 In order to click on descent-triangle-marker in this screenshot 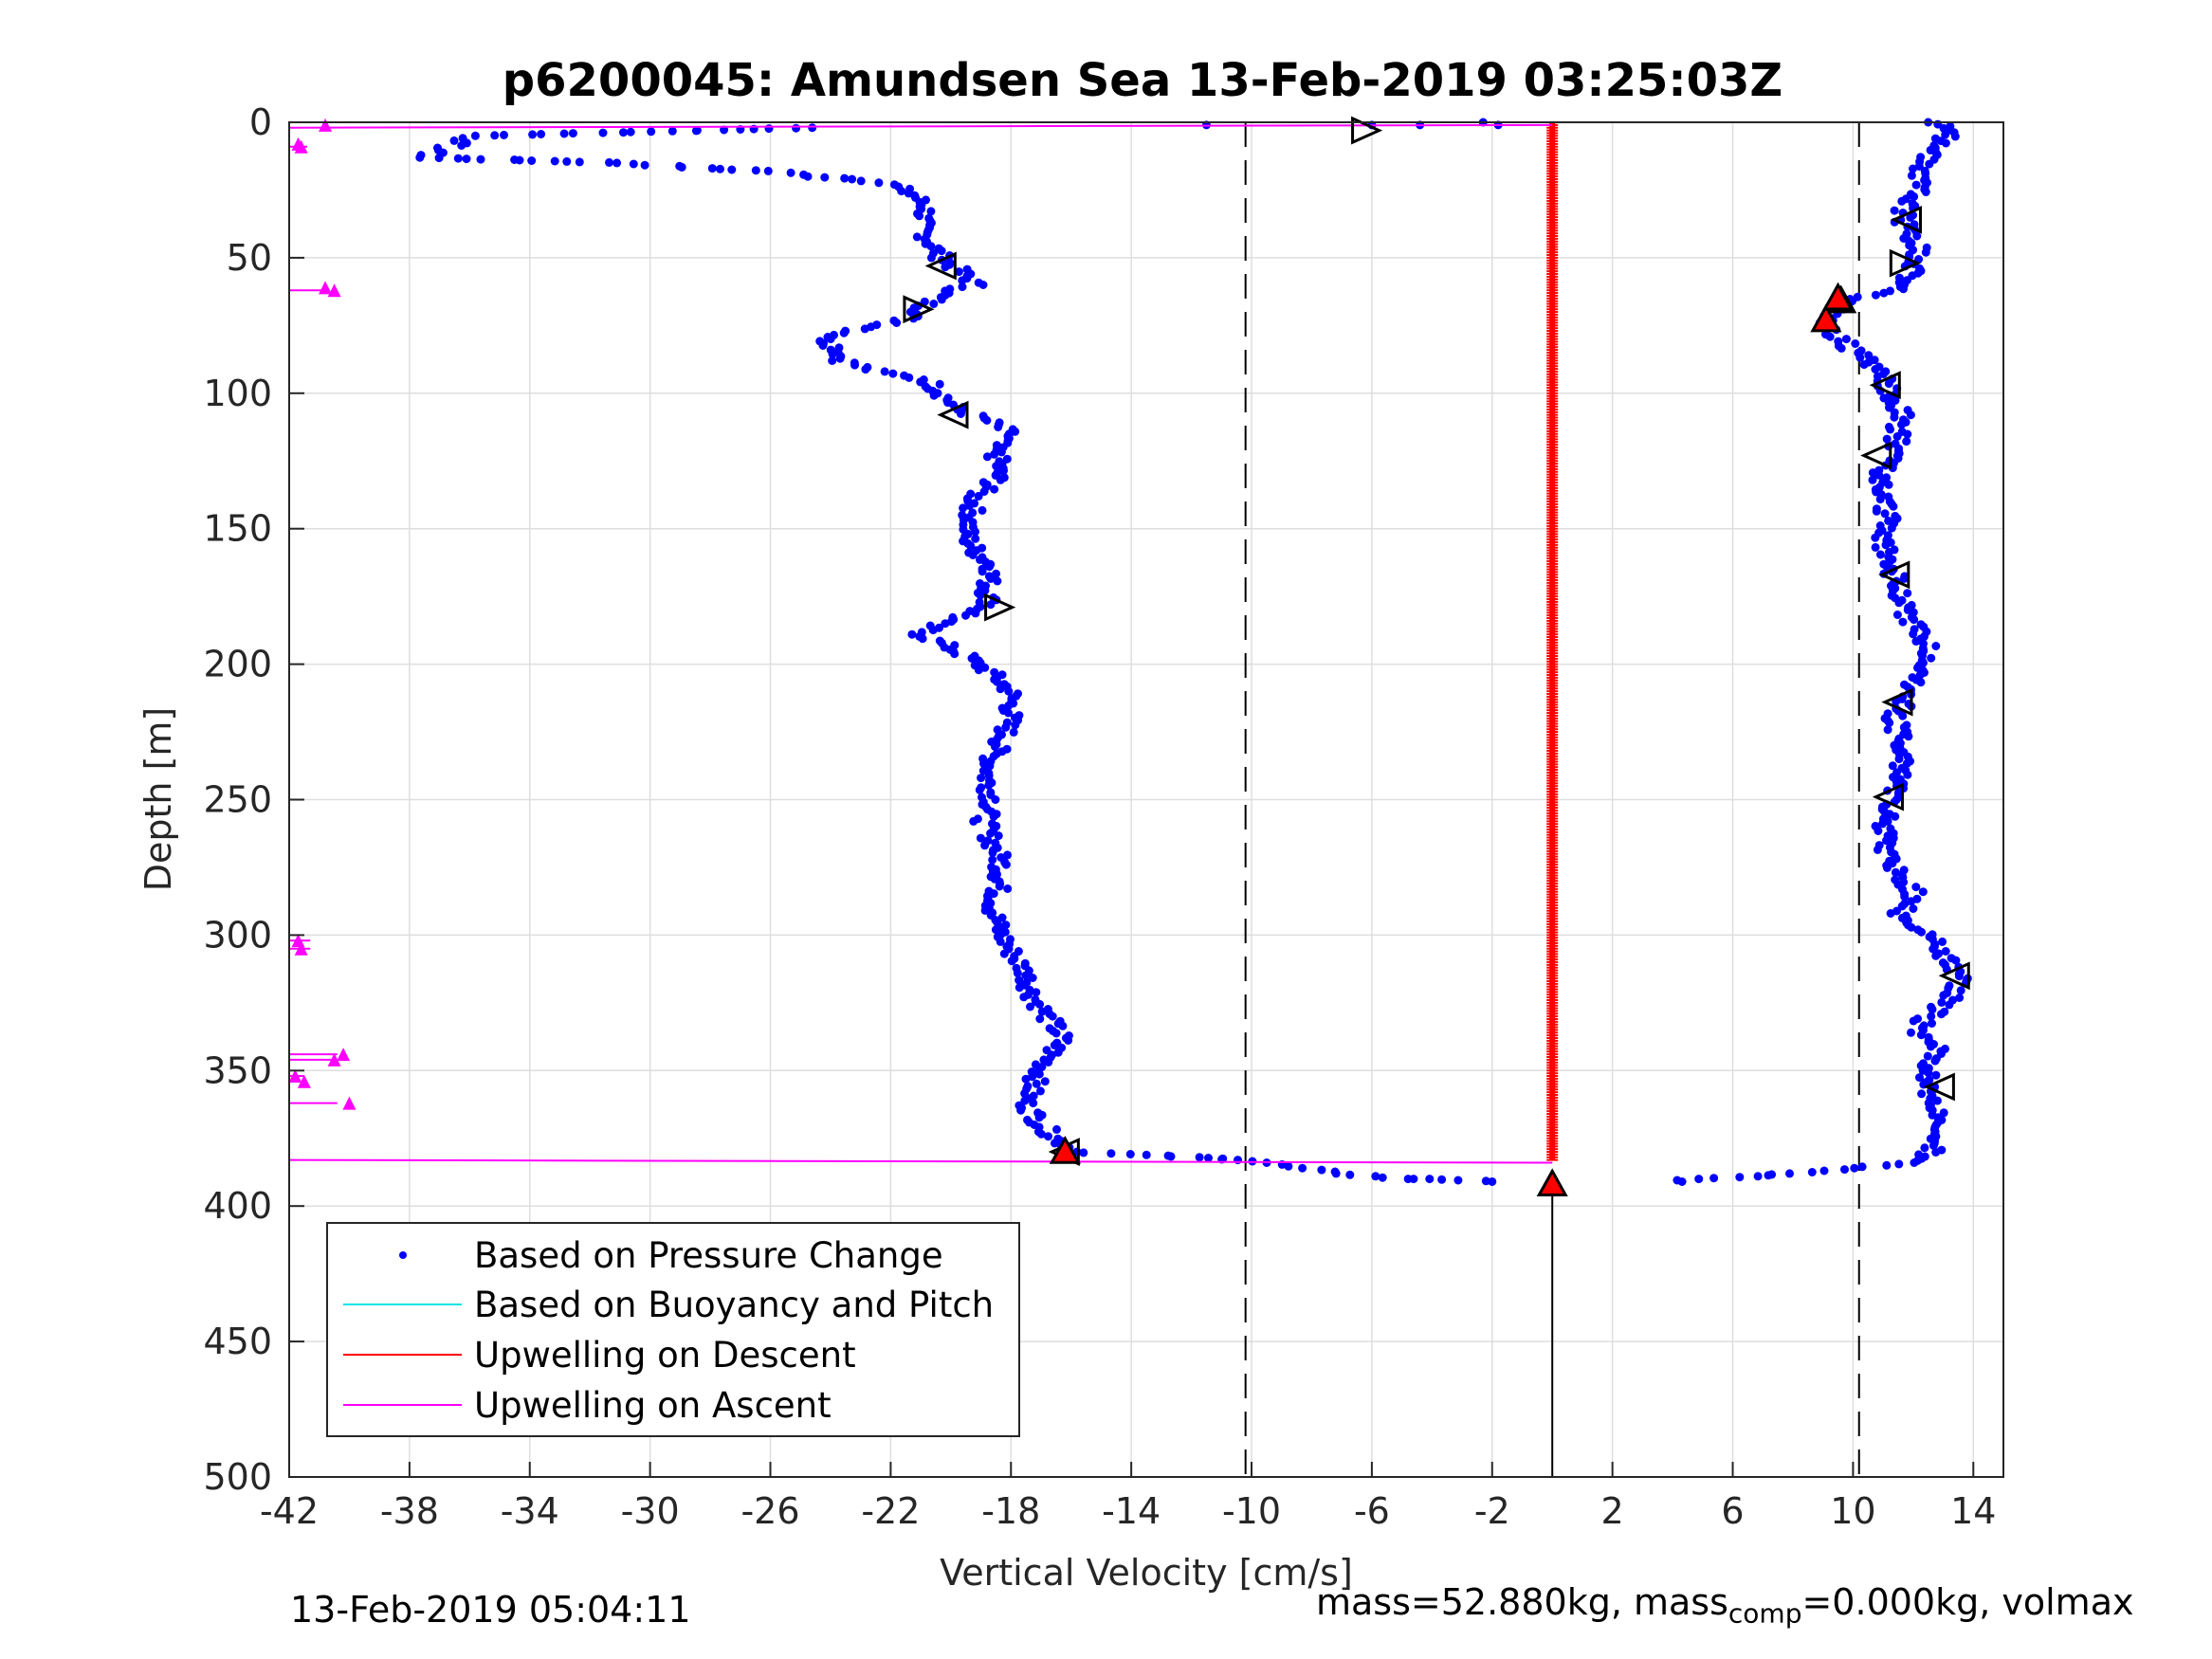, I will do `click(953, 414)`.